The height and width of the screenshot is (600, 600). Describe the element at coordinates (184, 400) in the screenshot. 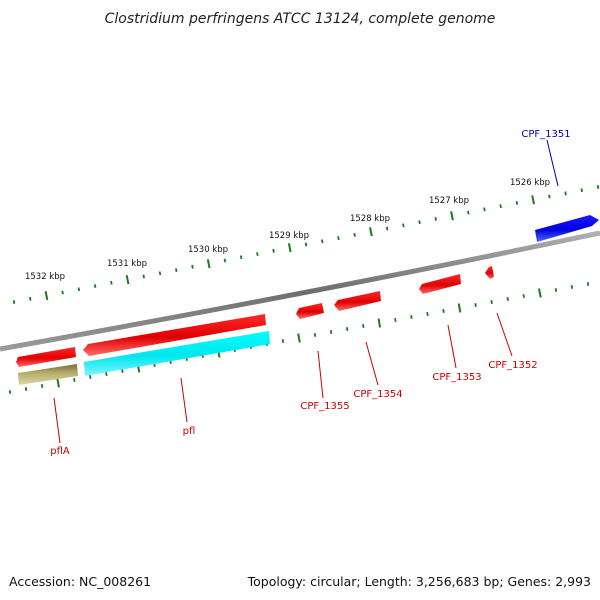

I see `leader-pfl` at that location.